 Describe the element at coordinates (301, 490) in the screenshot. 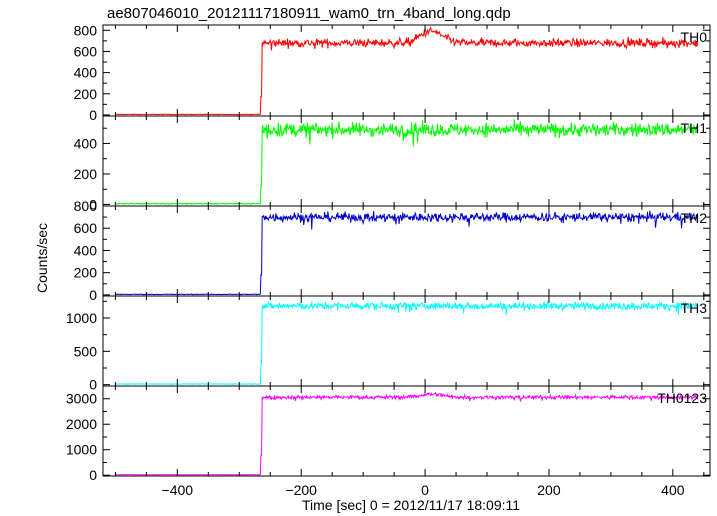

I see `x-tick-label: −200` at that location.